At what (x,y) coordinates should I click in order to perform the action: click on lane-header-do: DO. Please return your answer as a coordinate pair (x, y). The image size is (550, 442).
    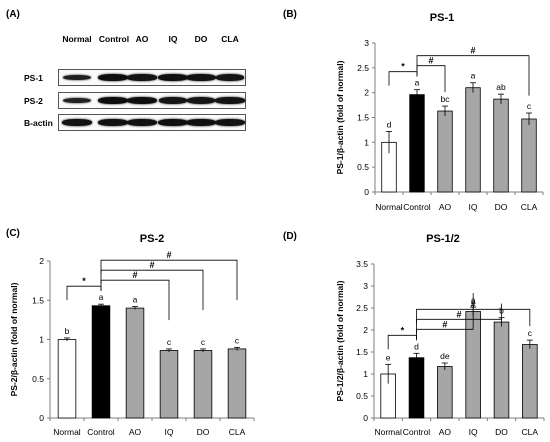
    Looking at the image, I should click on (201, 39).